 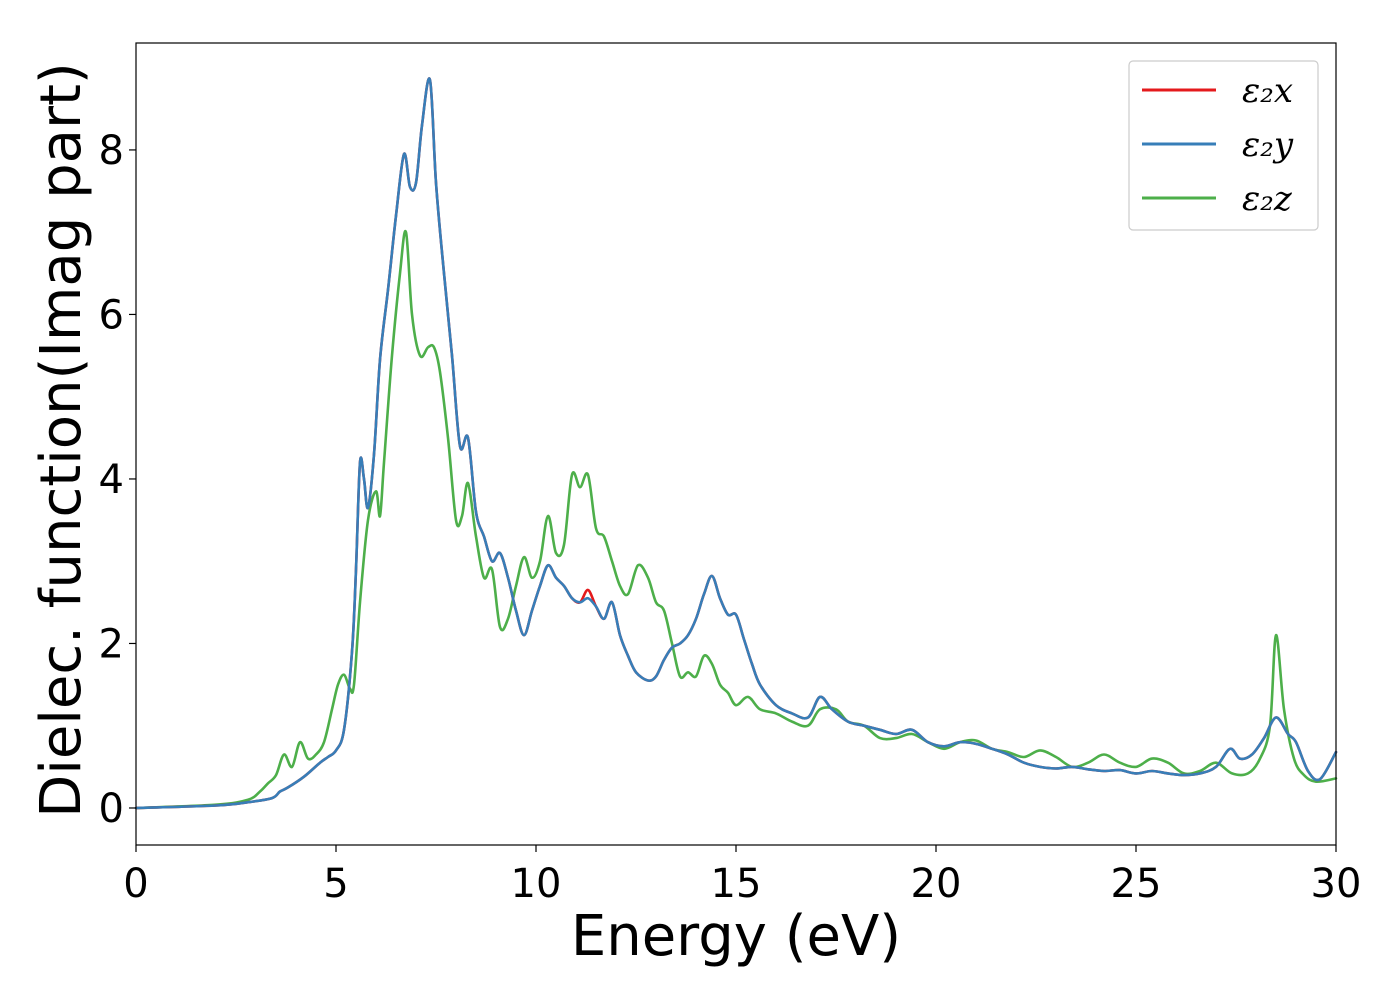 I want to click on y-tick-label: 2, so click(x=111, y=644).